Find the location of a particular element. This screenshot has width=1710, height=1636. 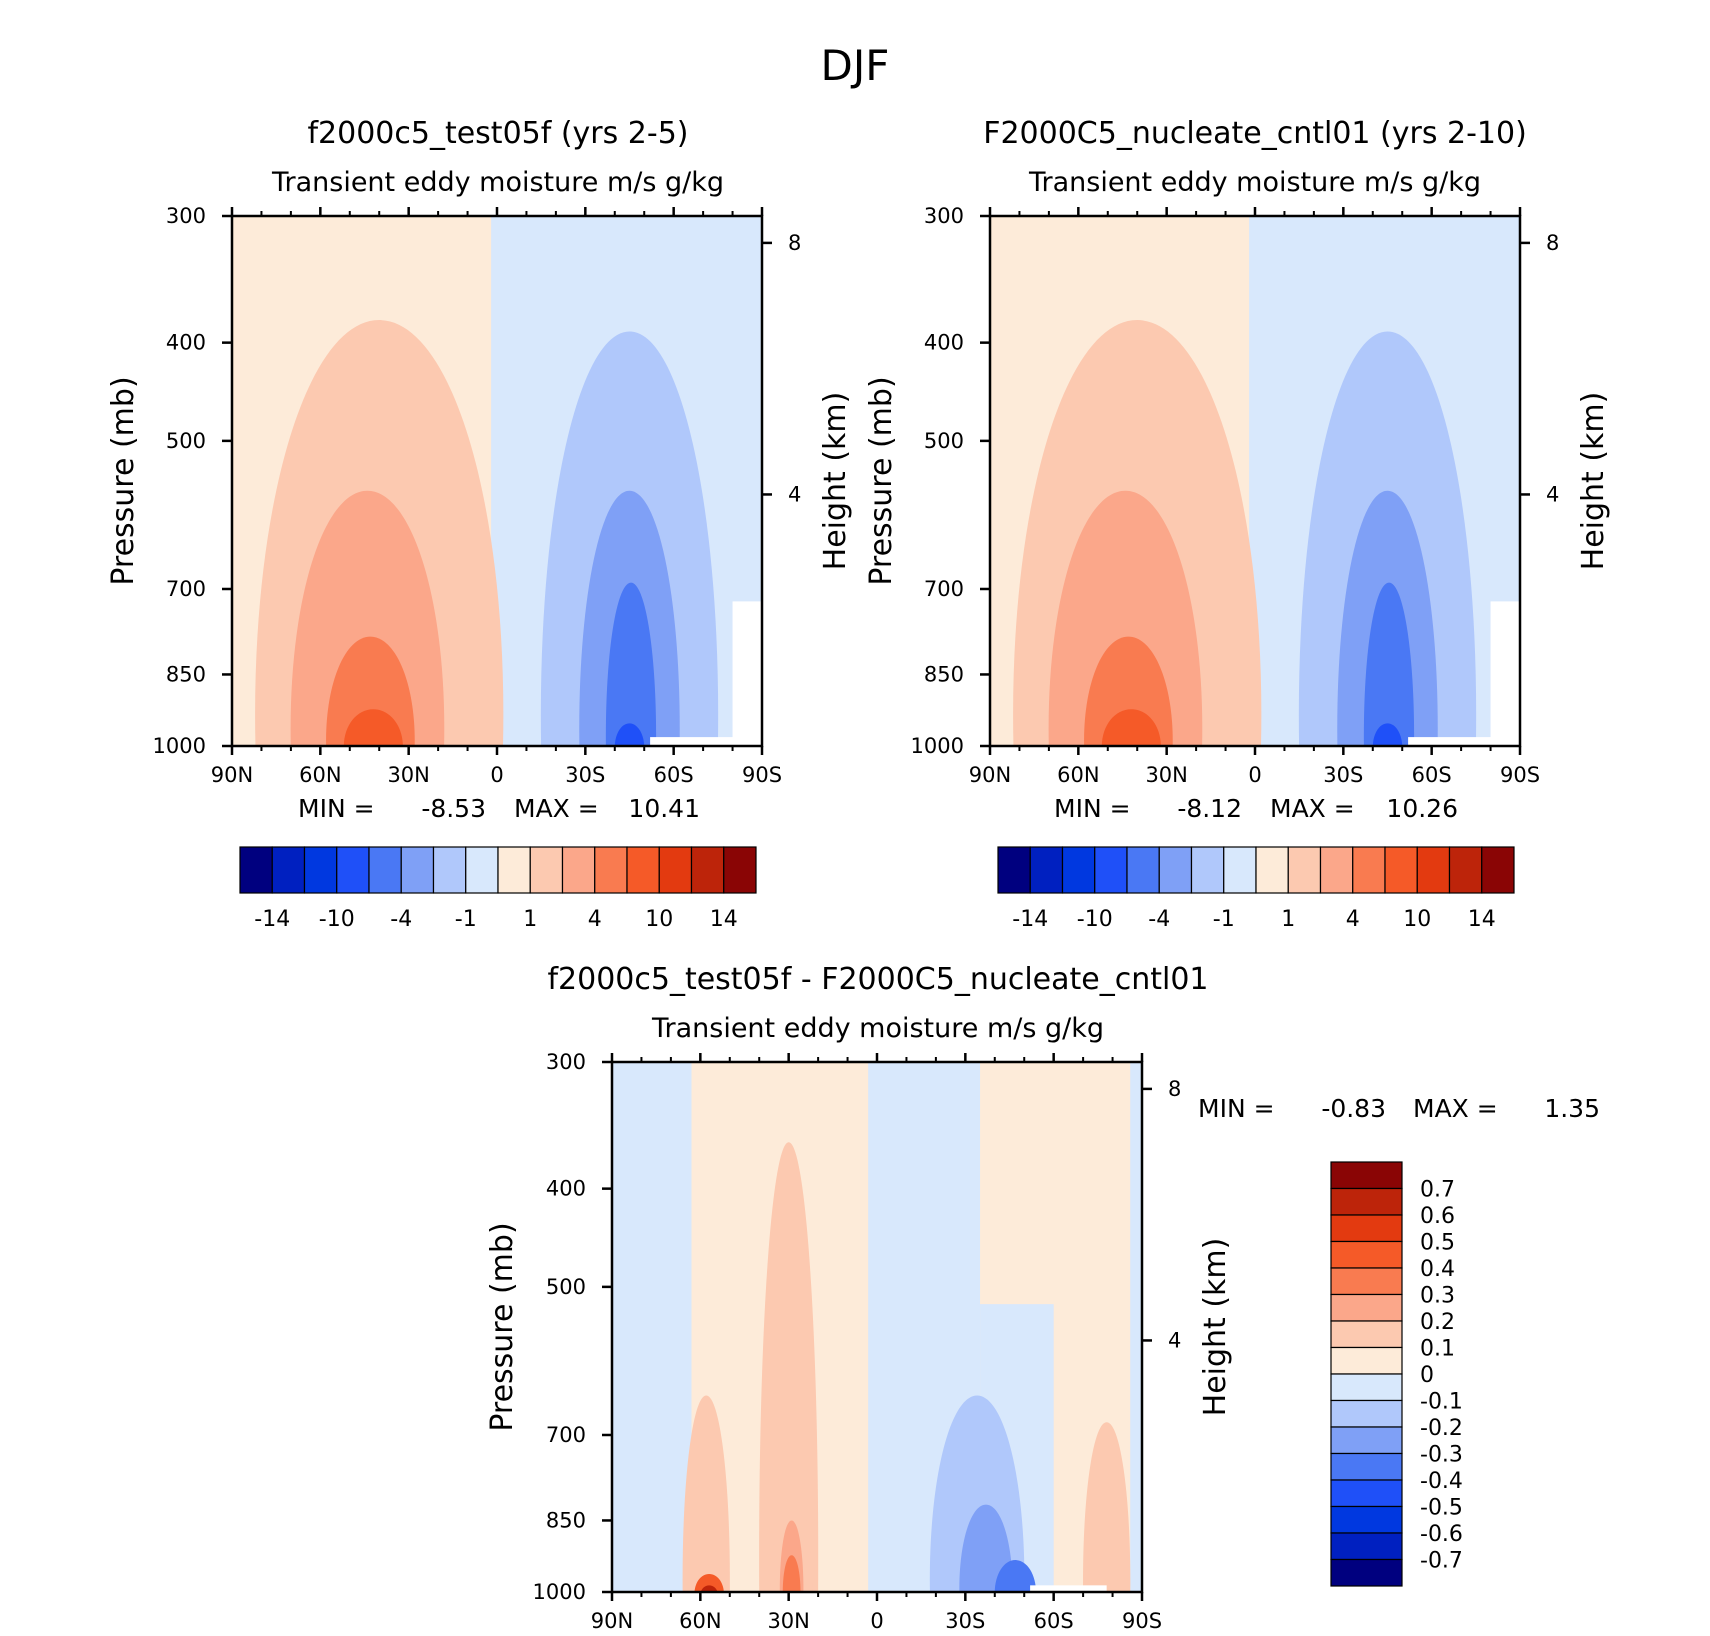

y-tick-label: 1000 is located at coordinates (179, 746).